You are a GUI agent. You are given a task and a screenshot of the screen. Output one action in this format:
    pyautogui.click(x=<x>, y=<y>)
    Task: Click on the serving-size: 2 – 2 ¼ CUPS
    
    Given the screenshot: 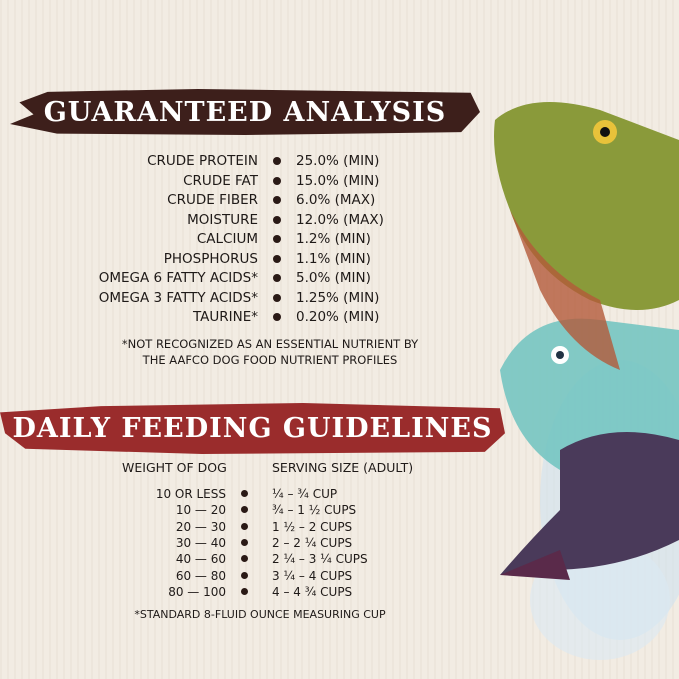 What is the action you would take?
    pyautogui.click(x=312, y=542)
    